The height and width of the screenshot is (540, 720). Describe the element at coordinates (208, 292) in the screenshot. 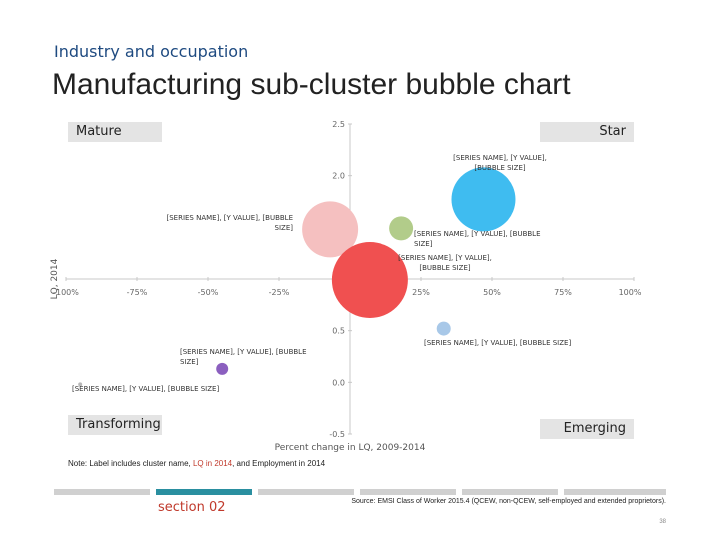

I see `x-tick-label: -50%` at that location.